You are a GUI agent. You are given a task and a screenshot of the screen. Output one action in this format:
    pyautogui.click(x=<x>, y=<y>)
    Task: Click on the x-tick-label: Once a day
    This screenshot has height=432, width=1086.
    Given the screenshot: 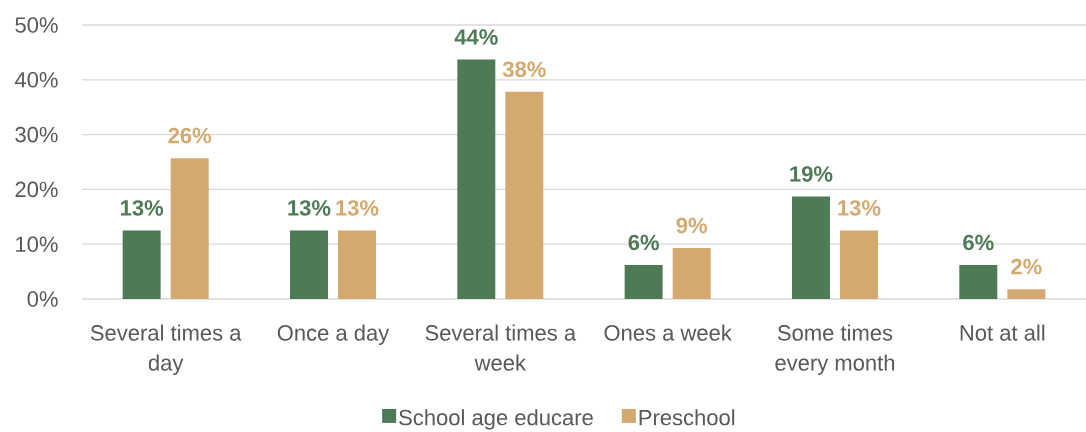 What is the action you would take?
    pyautogui.click(x=333, y=335)
    